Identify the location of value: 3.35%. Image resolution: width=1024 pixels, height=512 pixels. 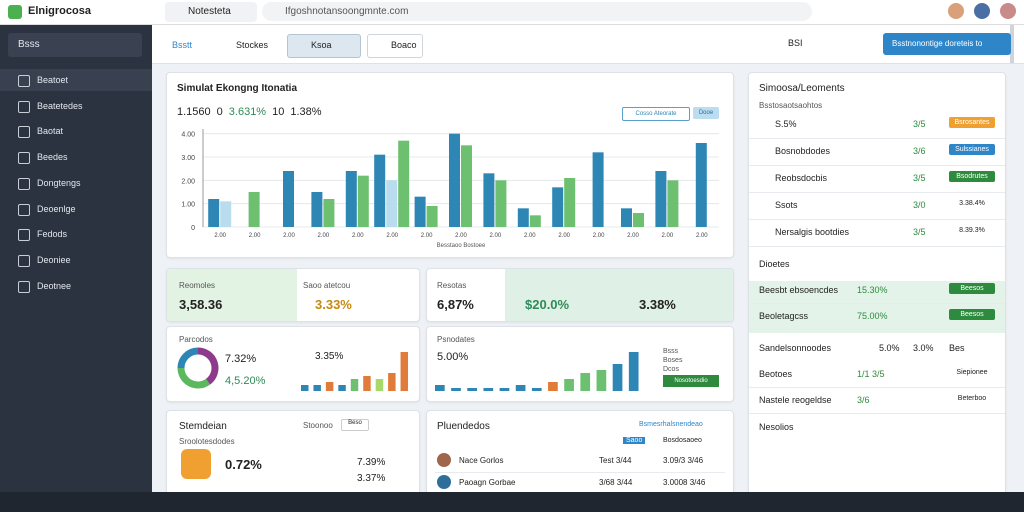
(329, 356).